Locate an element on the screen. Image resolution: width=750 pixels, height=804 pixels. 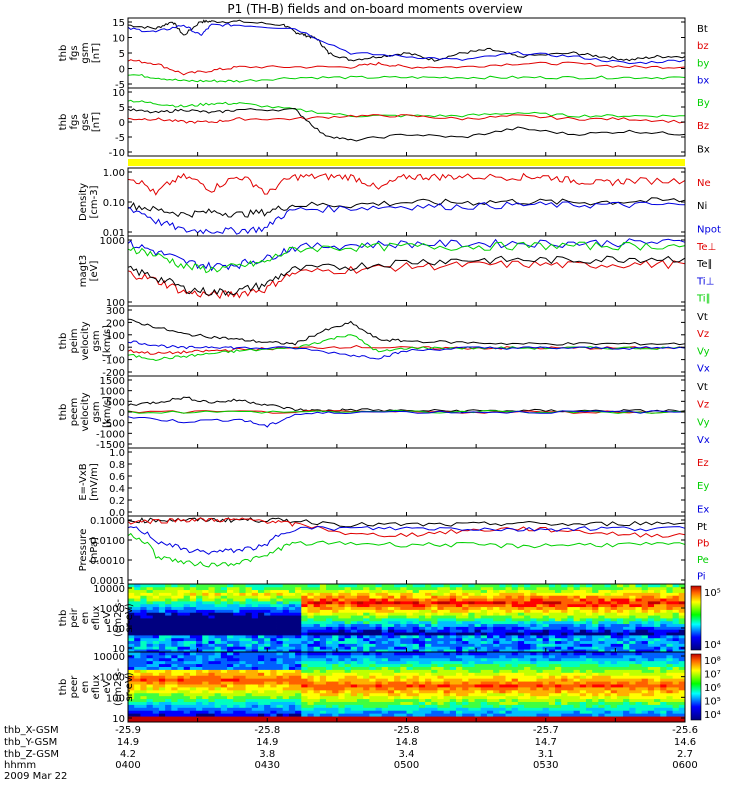
y-axis-label: E=-VxB is located at coordinates (83, 481).